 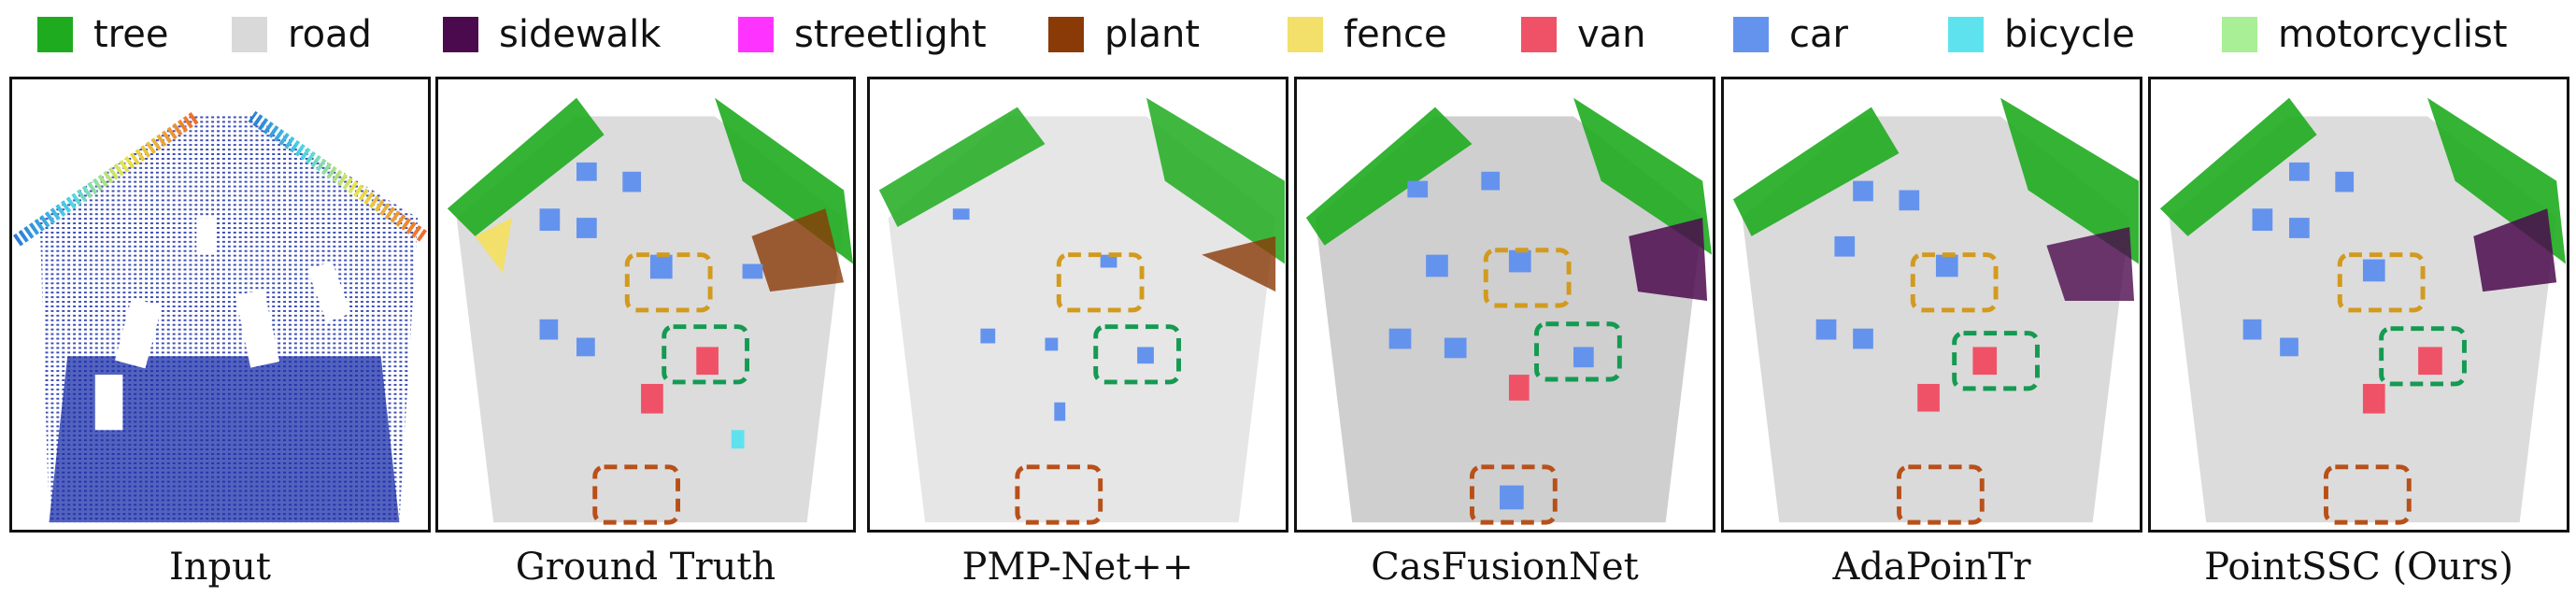 What do you see at coordinates (1082, 311) in the screenshot?
I see `pmp-net-point-cloud` at bounding box center [1082, 311].